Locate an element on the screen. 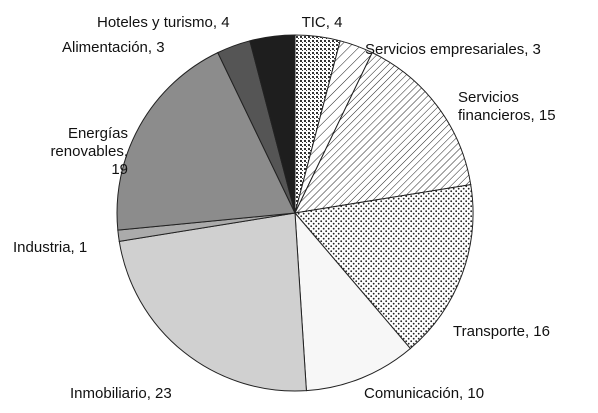 This screenshot has height=413, width=598. slice-label: Alimentación, 3 is located at coordinates (113, 47).